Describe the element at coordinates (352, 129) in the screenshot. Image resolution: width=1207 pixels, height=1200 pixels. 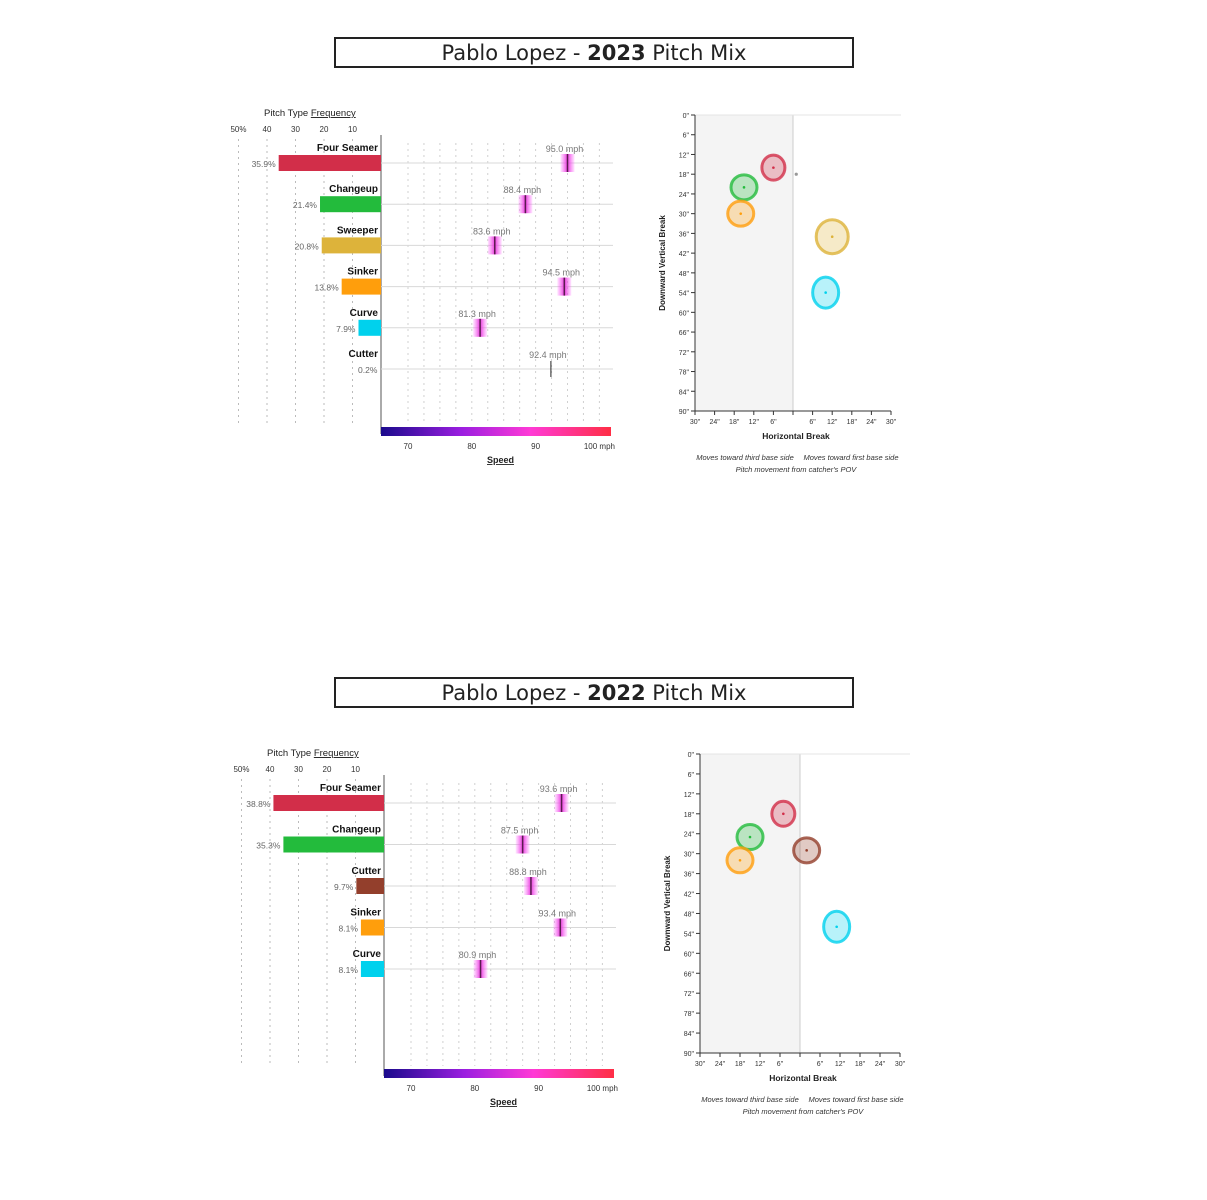
I see `freq-tick-label: 10` at that location.